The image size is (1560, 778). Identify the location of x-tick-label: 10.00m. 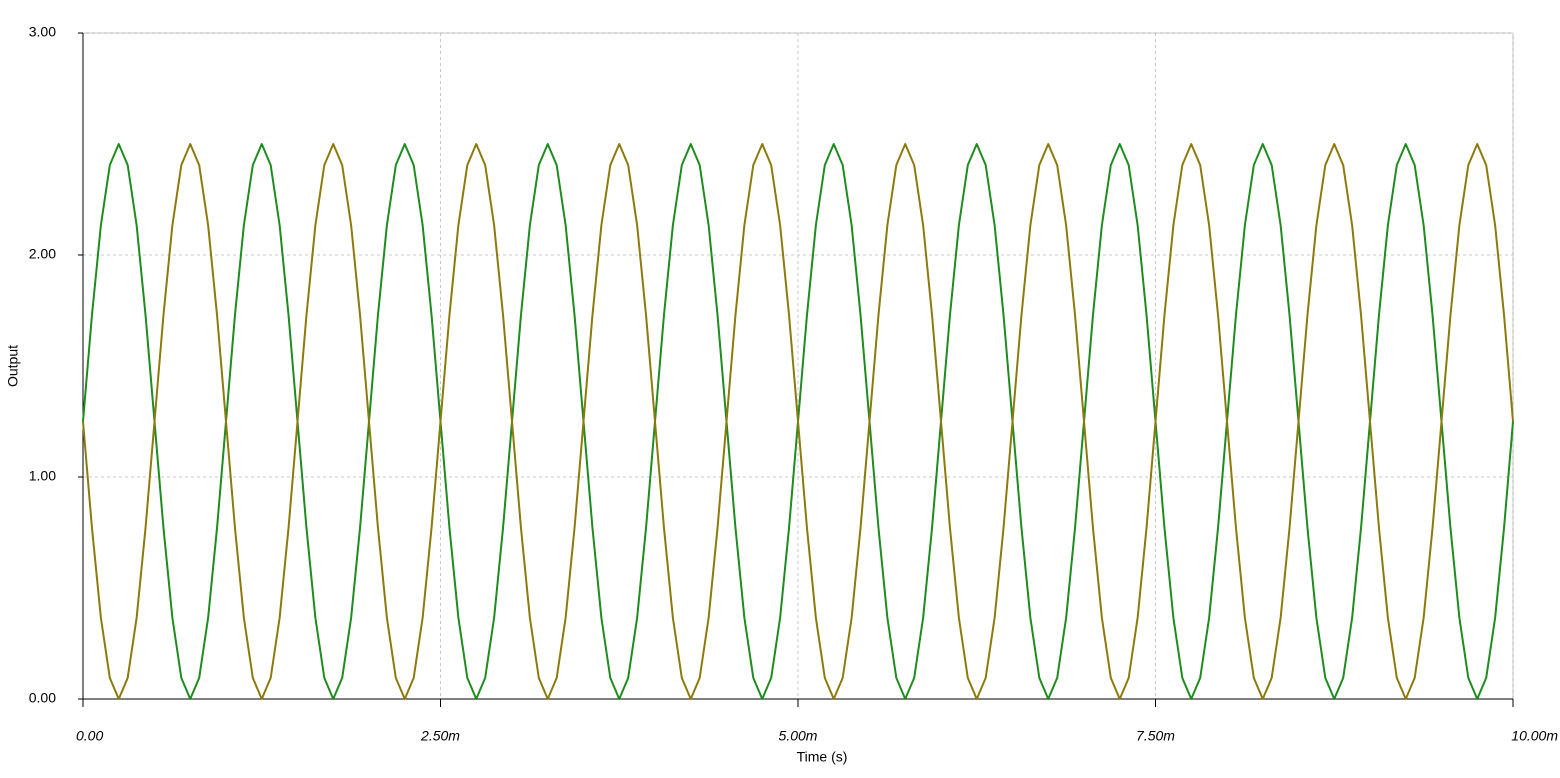
(1534, 736).